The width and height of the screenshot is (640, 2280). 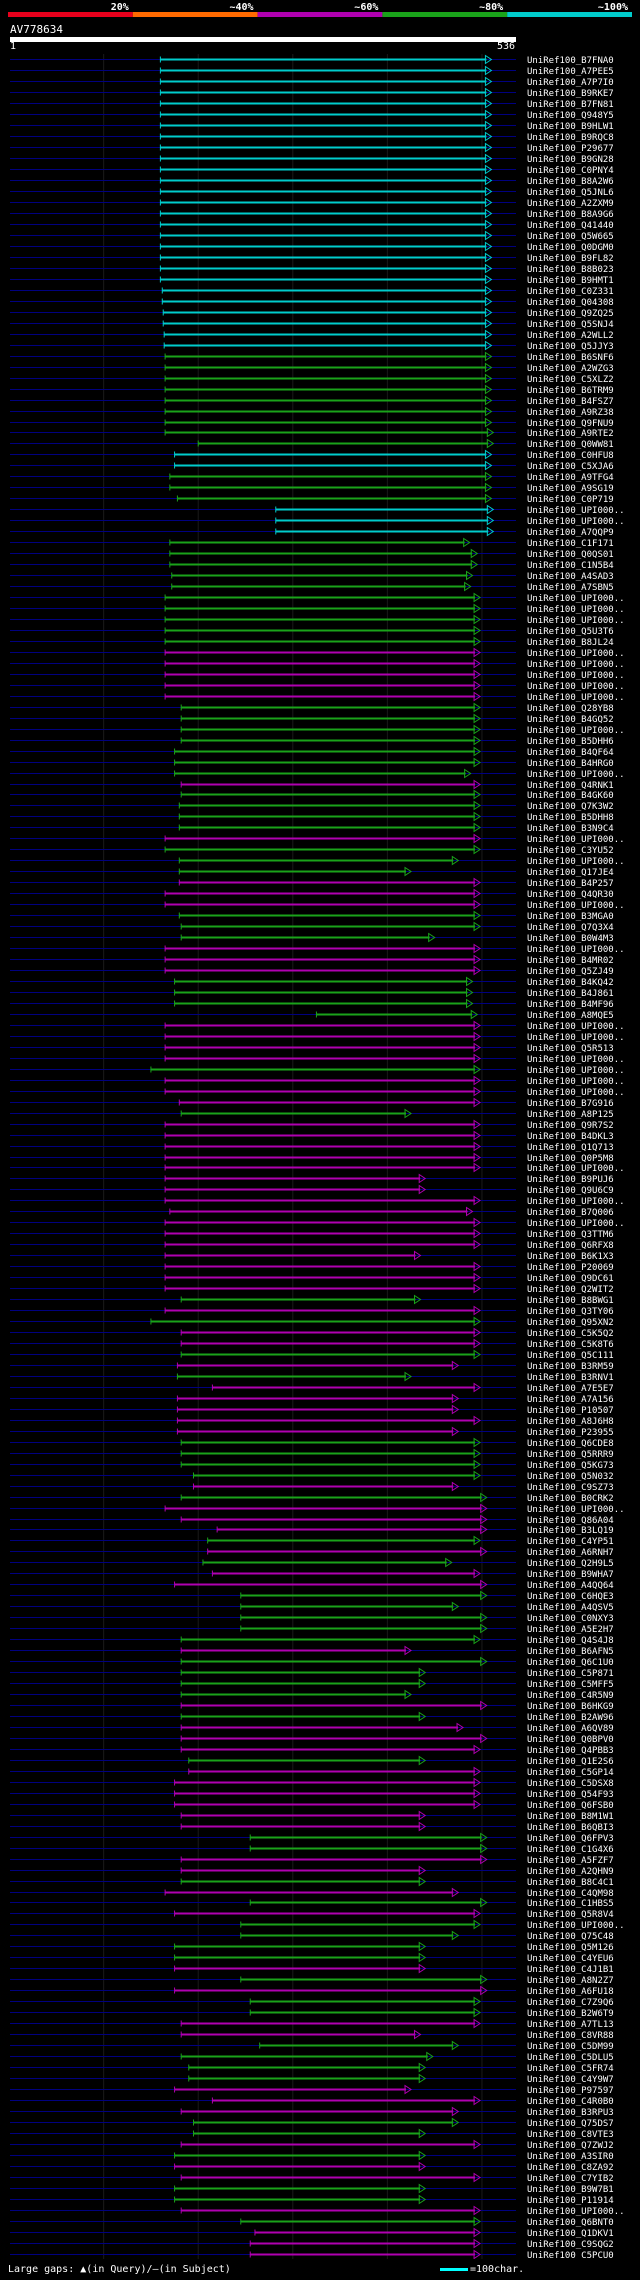 I want to click on hit-label: UniRef100_B3N9C4, so click(x=570, y=829).